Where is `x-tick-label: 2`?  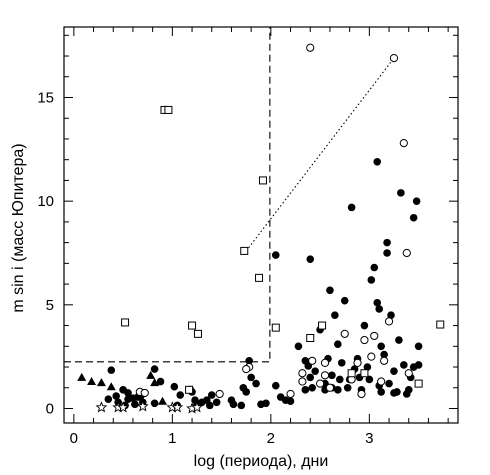 x-tick-label: 2 is located at coordinates (271, 438).